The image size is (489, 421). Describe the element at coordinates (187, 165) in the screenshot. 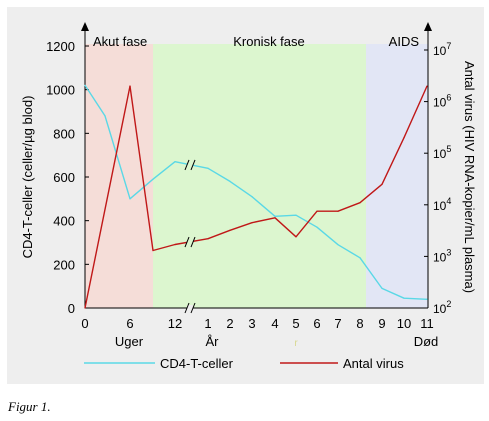

I see `cd4-break-slash-a` at that location.